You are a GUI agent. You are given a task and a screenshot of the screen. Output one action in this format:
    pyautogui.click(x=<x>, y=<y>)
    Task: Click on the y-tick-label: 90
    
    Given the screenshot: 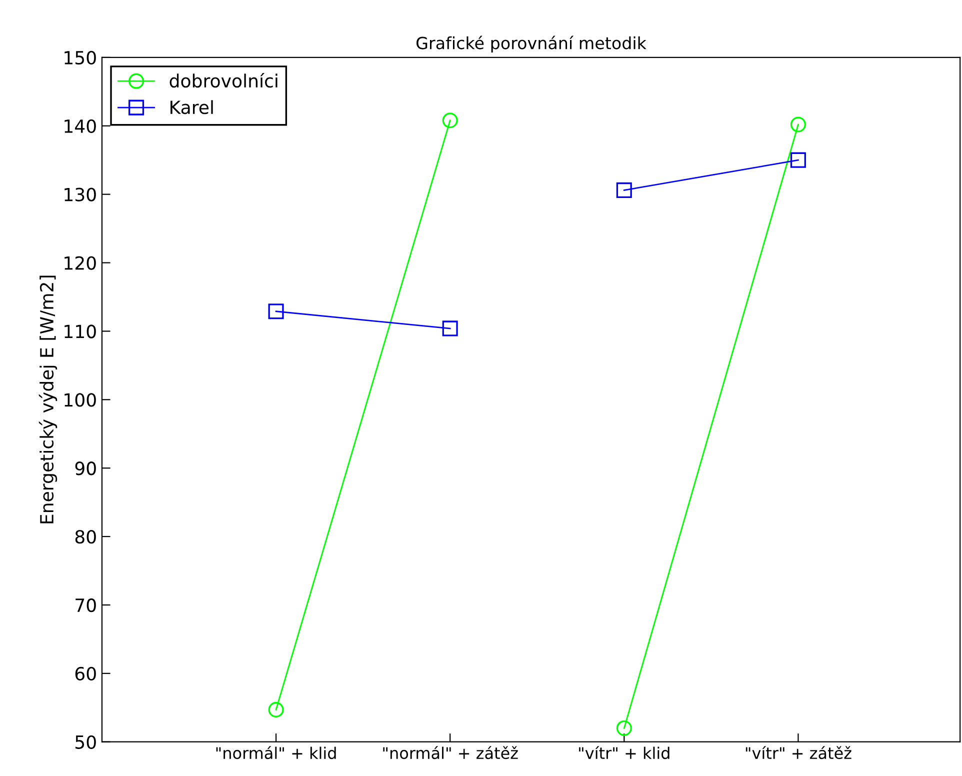 What is the action you would take?
    pyautogui.click(x=85, y=469)
    